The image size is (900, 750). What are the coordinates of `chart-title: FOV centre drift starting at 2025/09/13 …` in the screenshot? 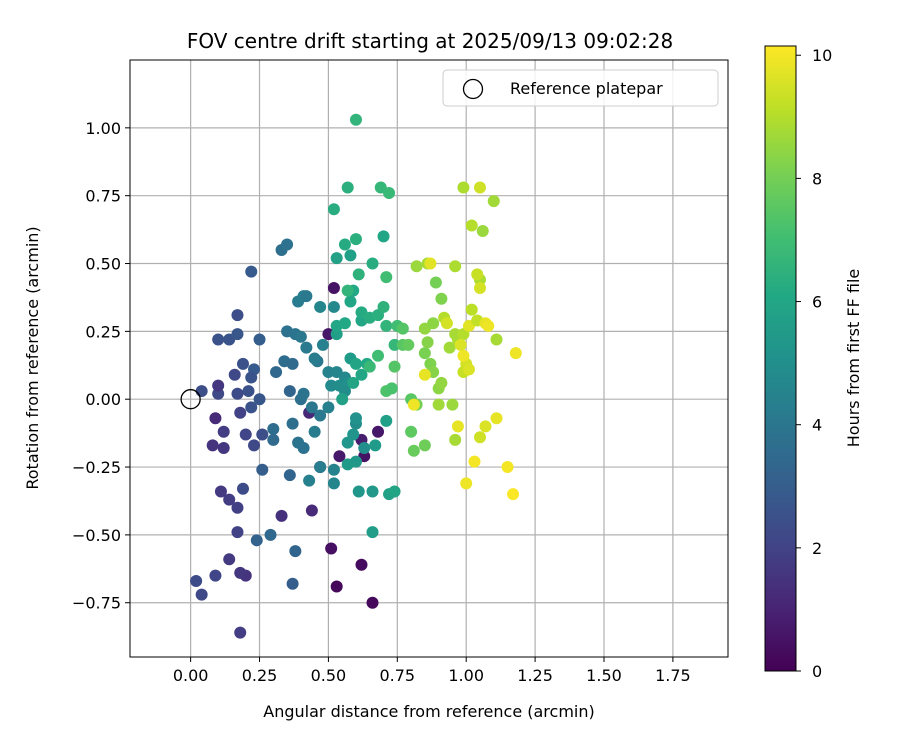 It's located at (430, 41).